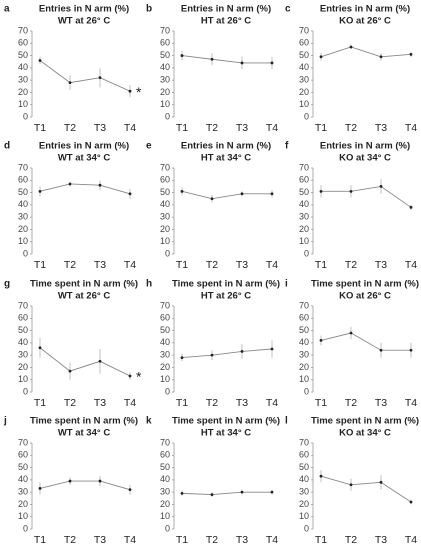 This screenshot has width=421, height=550. What do you see at coordinates (149, 421) in the screenshot?
I see `panel-label: k` at bounding box center [149, 421].